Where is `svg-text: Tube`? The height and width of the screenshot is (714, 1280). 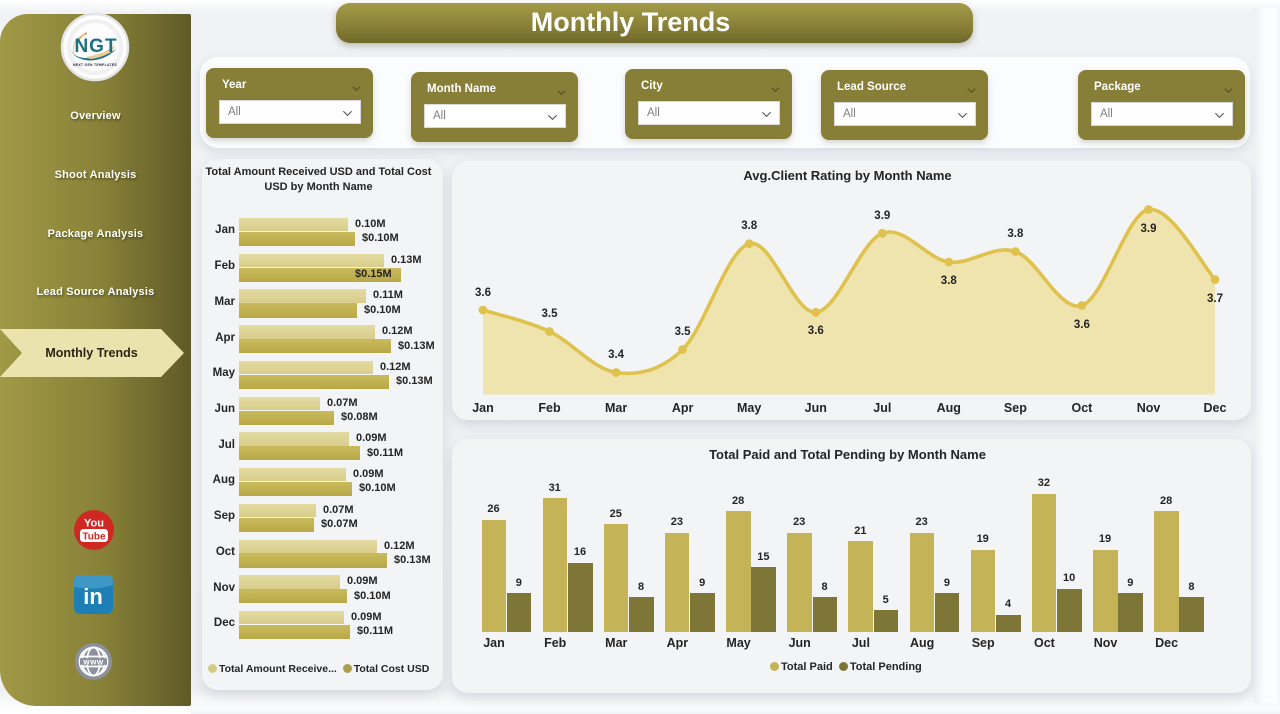 svg-text: Tube is located at coordinates (94, 537).